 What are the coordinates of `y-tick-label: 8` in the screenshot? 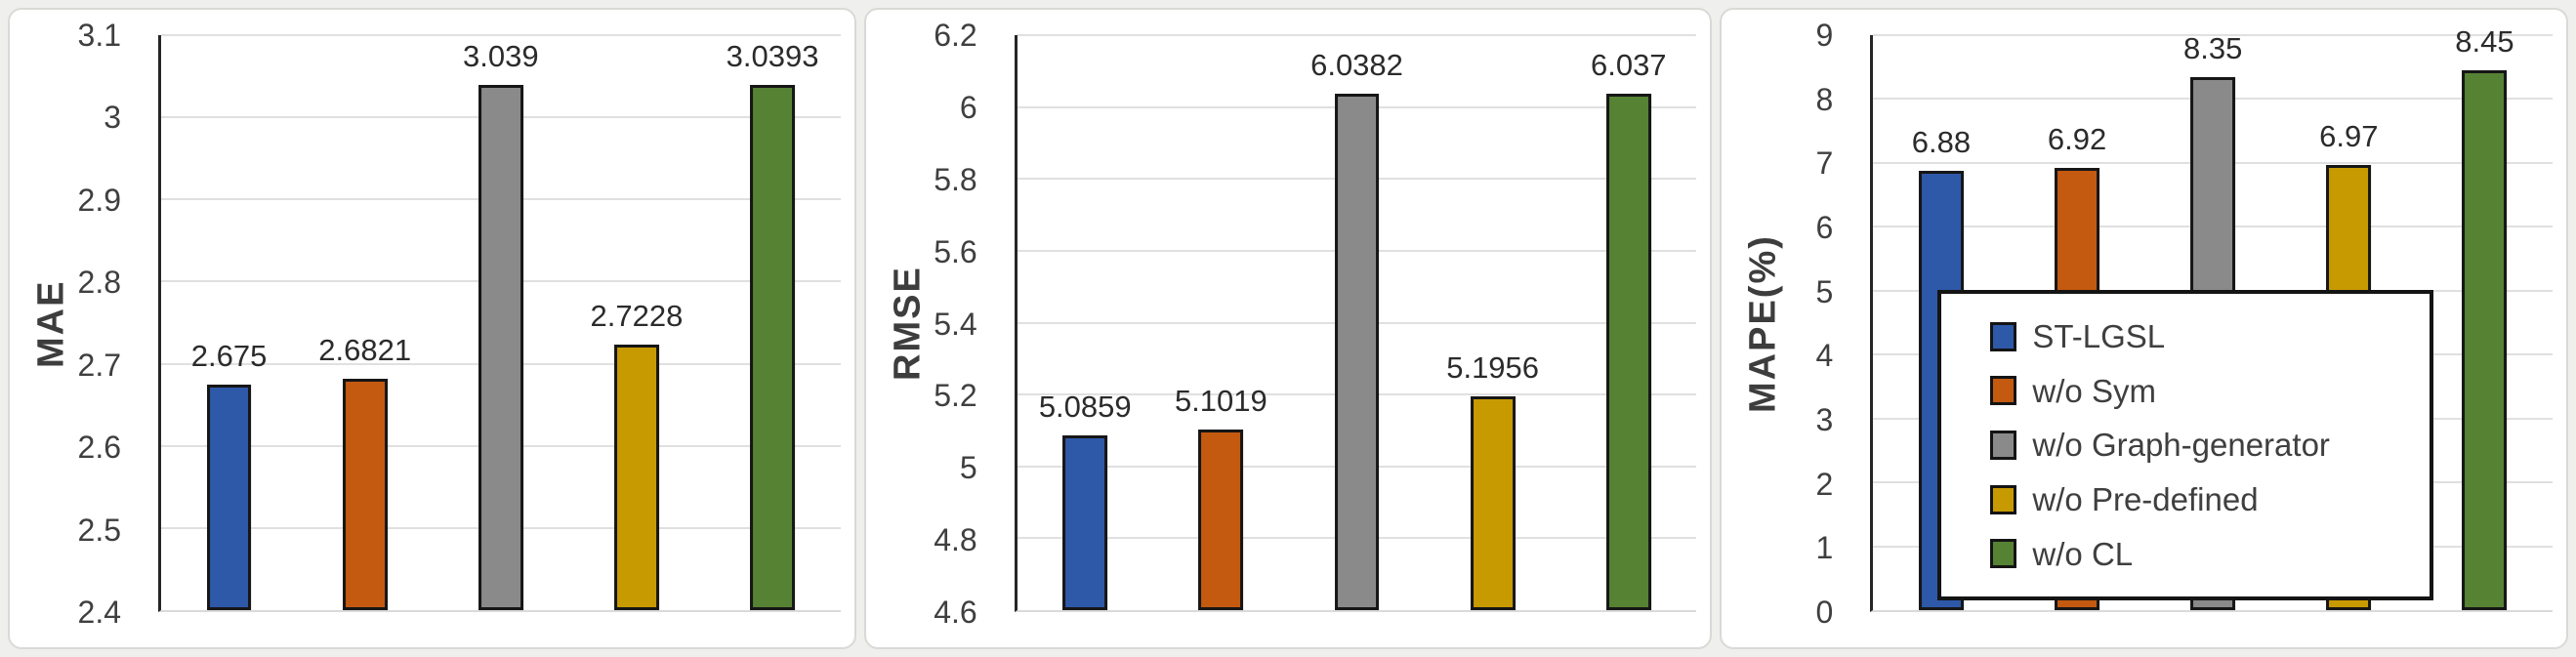 It's located at (1825, 99).